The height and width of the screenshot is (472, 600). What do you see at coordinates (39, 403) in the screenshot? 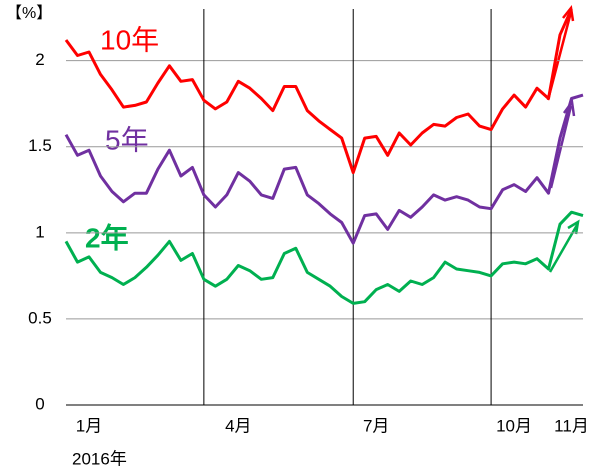
I see `y-tick-label: 0` at bounding box center [39, 403].